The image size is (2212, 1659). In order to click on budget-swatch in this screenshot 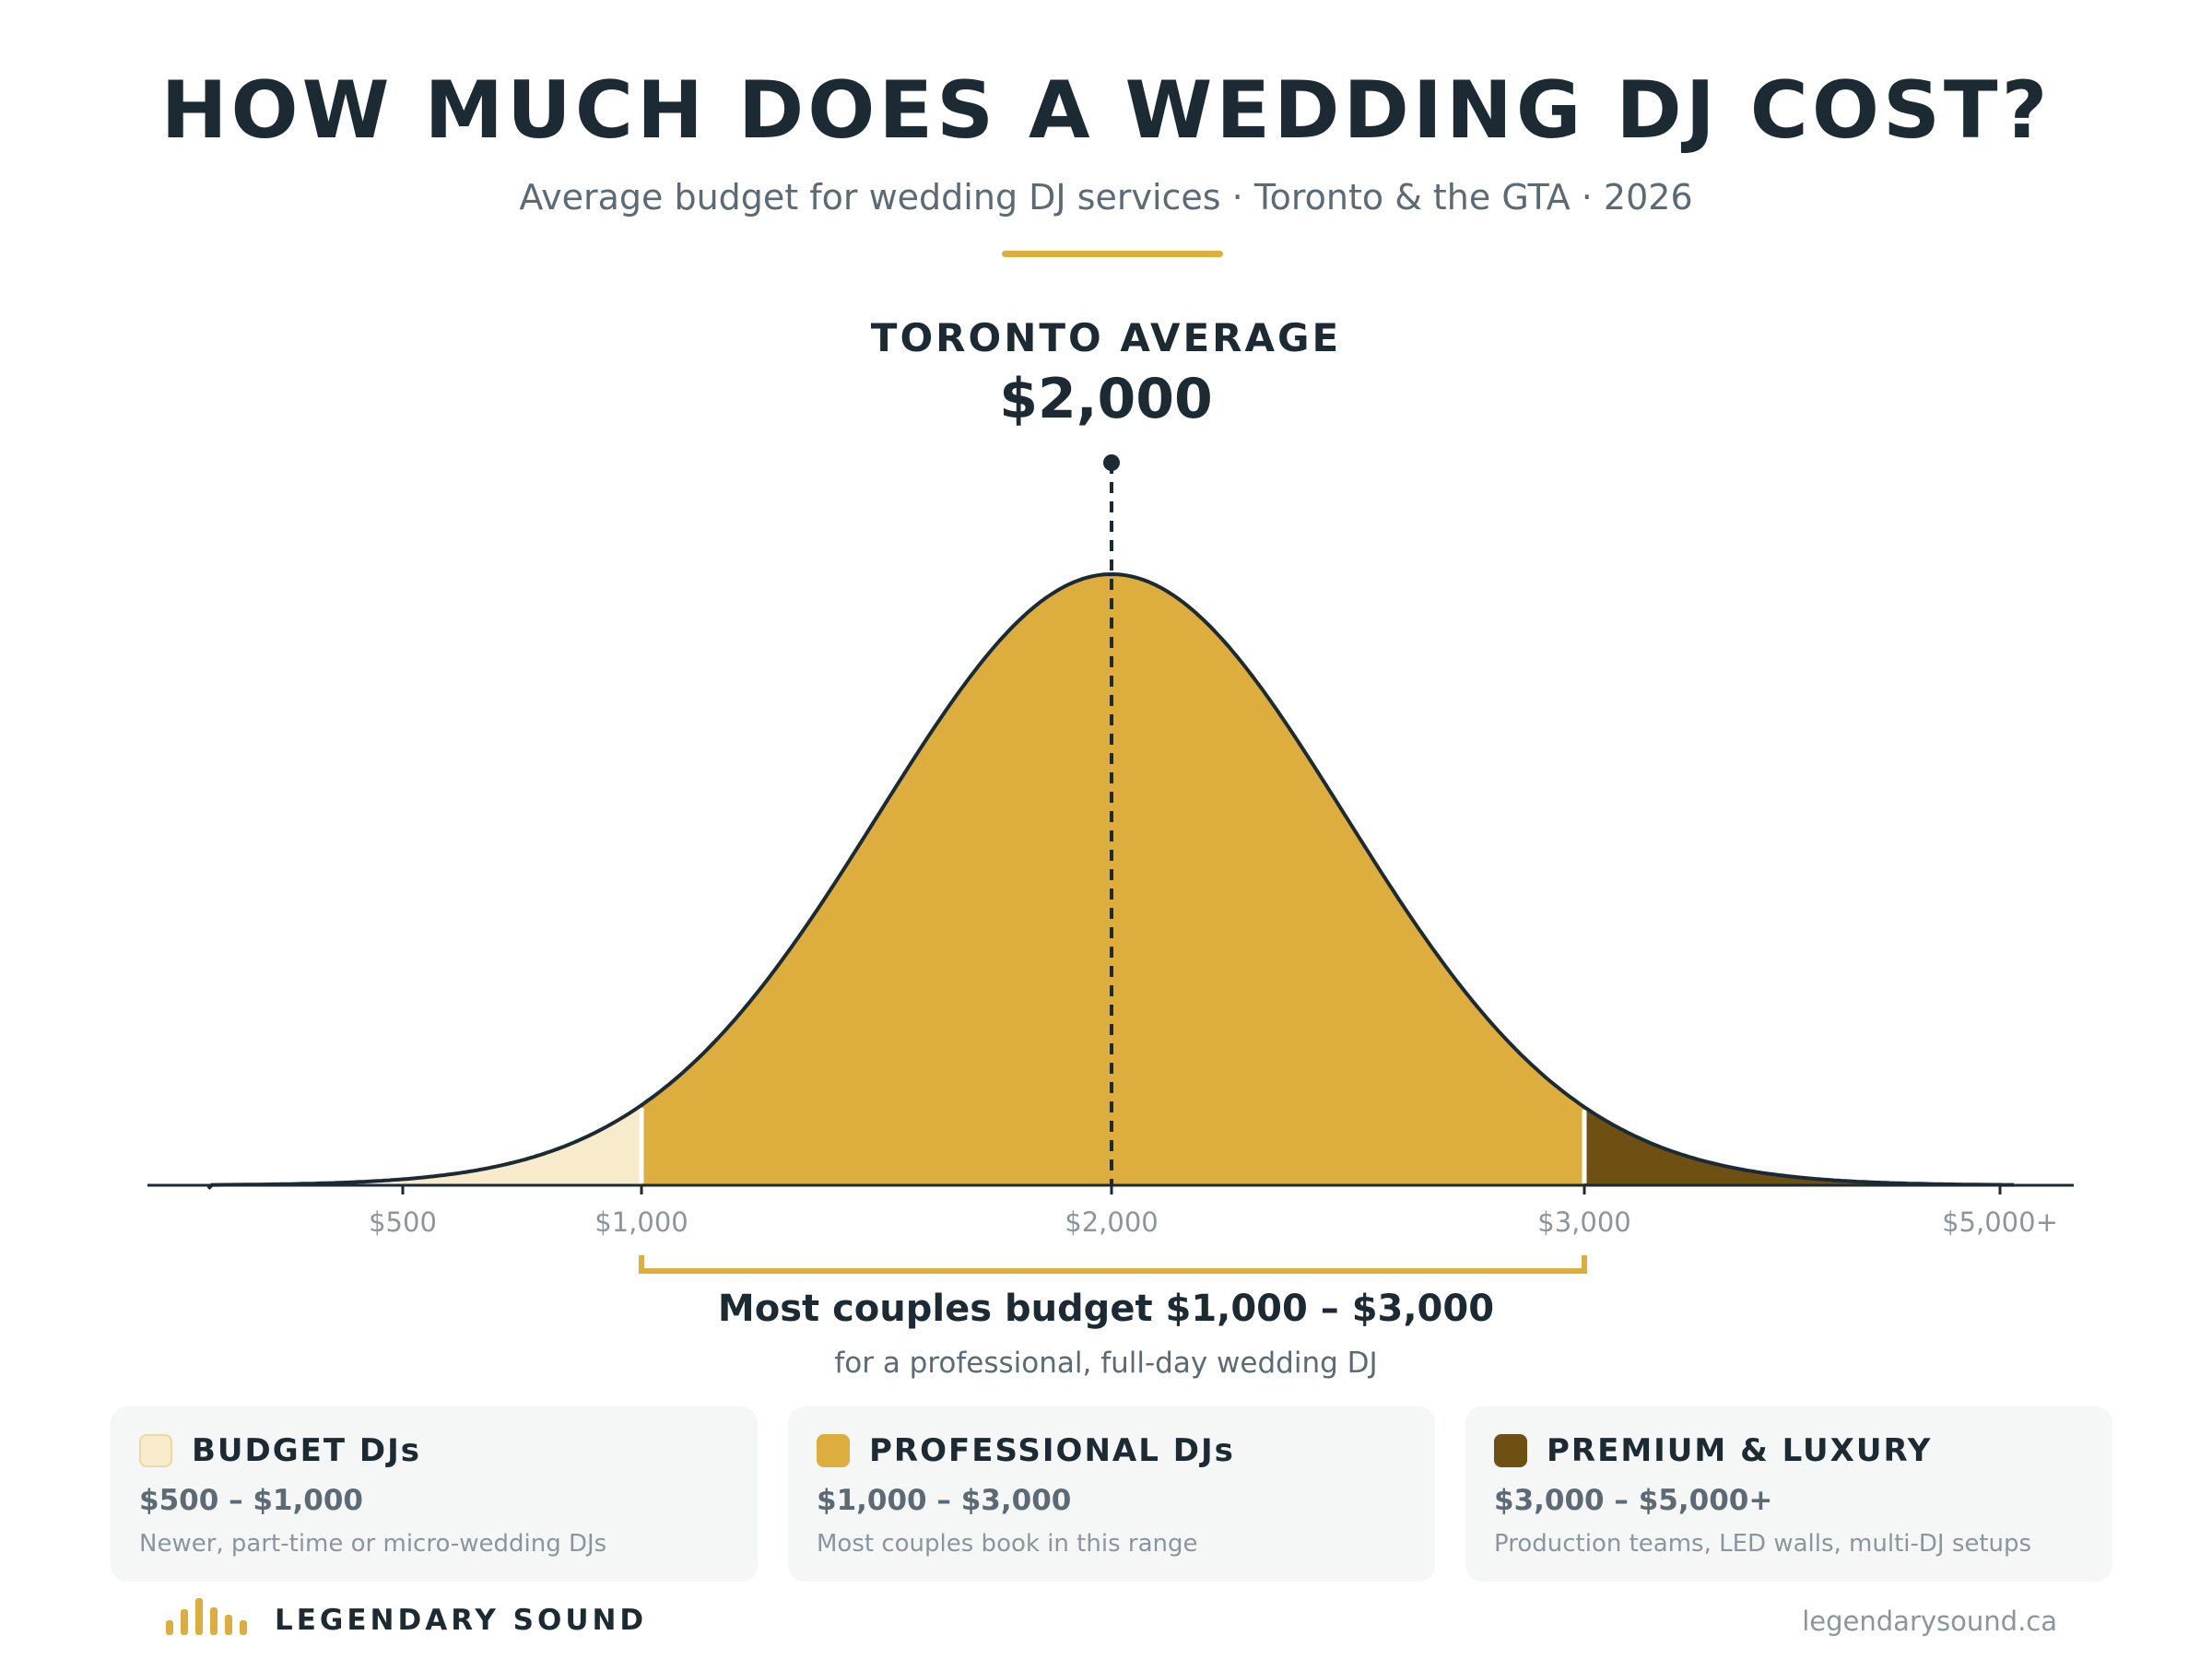, I will do `click(155, 1450)`.